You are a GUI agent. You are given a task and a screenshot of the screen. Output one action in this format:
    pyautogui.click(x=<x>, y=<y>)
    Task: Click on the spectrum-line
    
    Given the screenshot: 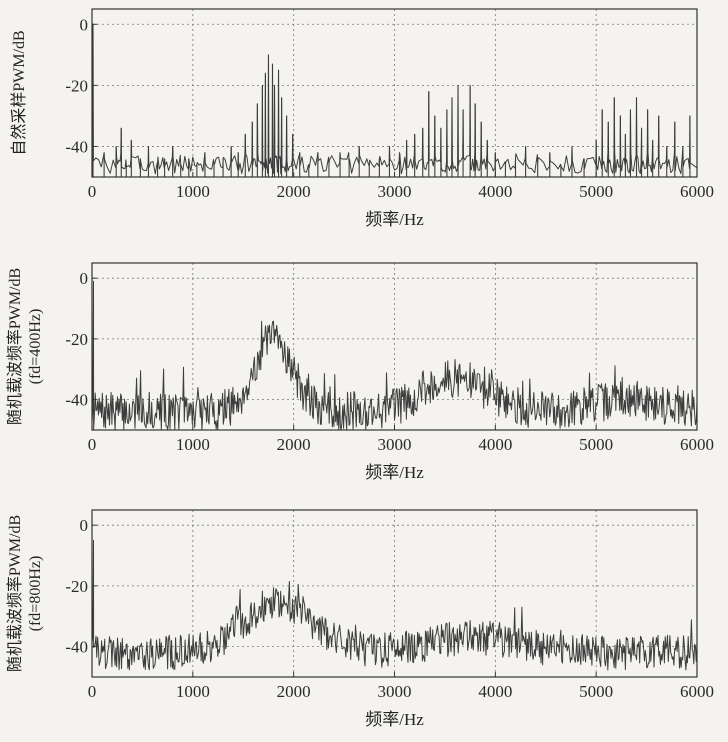 What is the action you would take?
    pyautogui.click(x=394, y=605)
    